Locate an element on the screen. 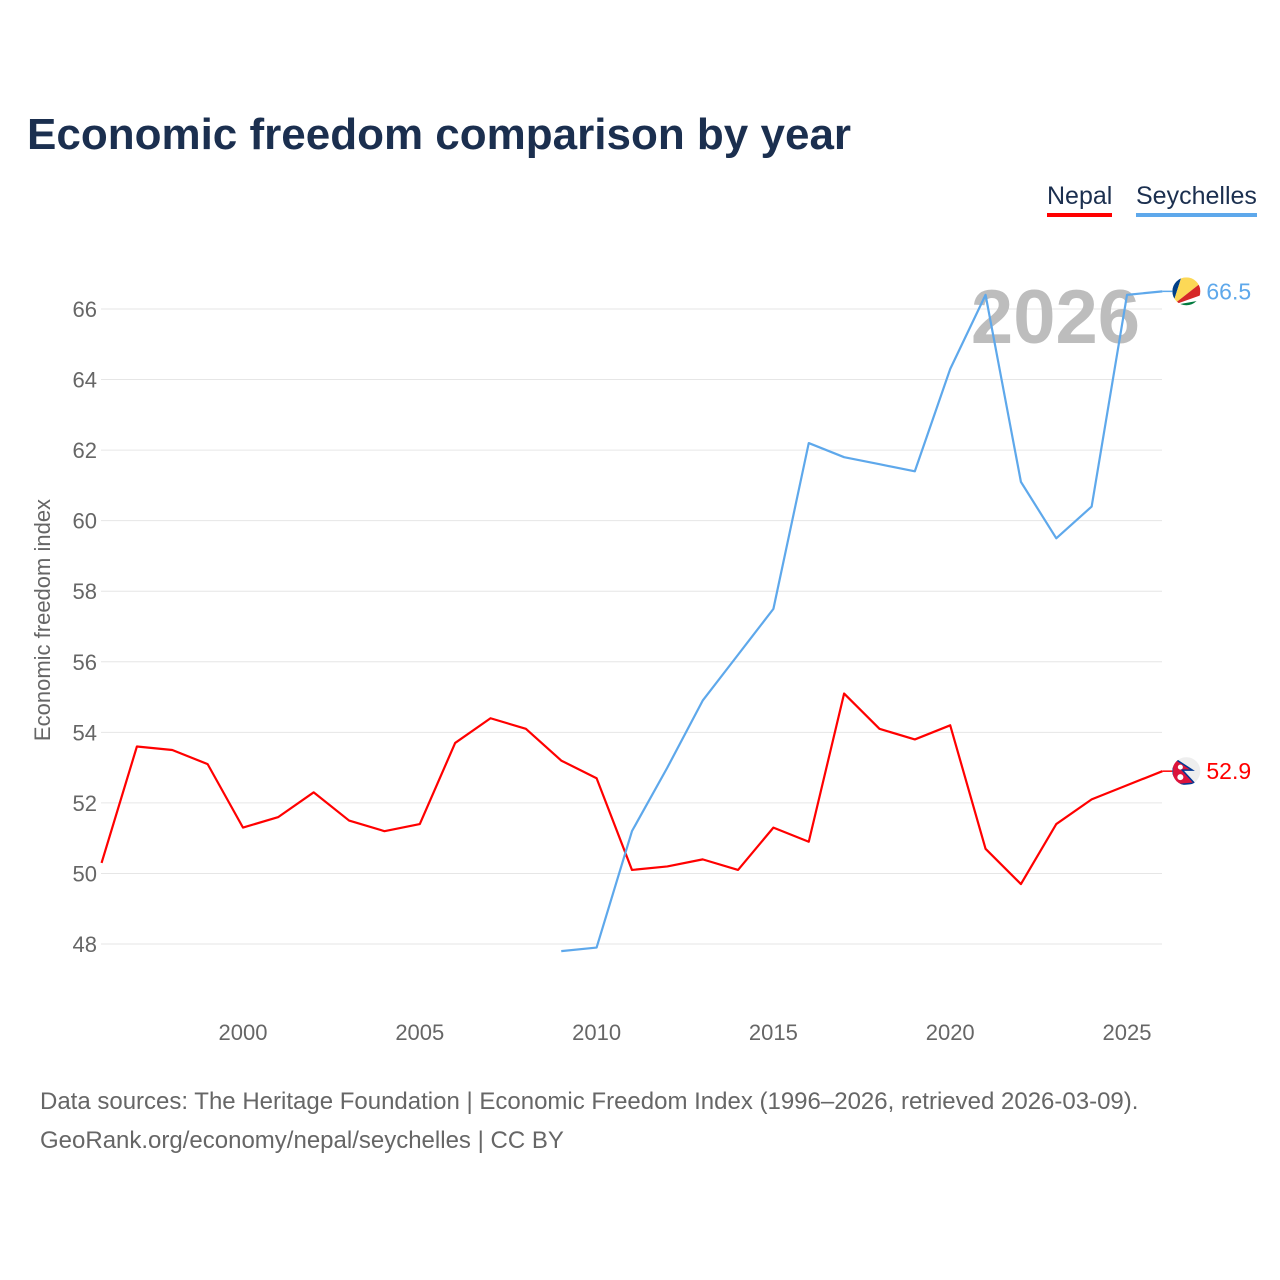 The image size is (1280, 1280). y-tick-label: 66 is located at coordinates (85, 309).